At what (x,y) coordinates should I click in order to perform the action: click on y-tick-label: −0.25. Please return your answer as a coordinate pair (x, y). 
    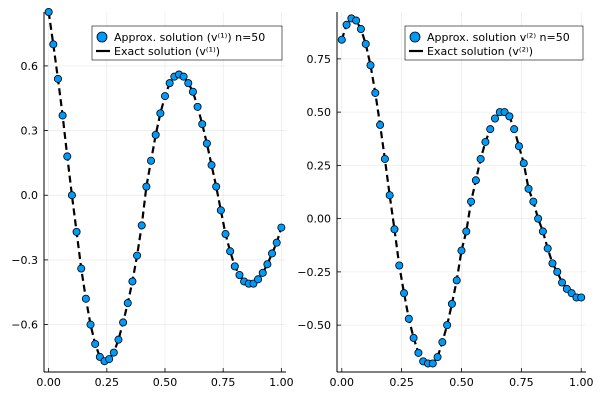
    Looking at the image, I should click on (314, 272).